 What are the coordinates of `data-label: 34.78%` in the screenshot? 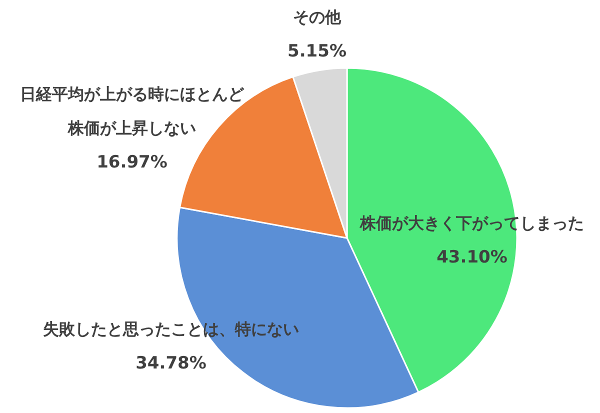 It's located at (171, 364).